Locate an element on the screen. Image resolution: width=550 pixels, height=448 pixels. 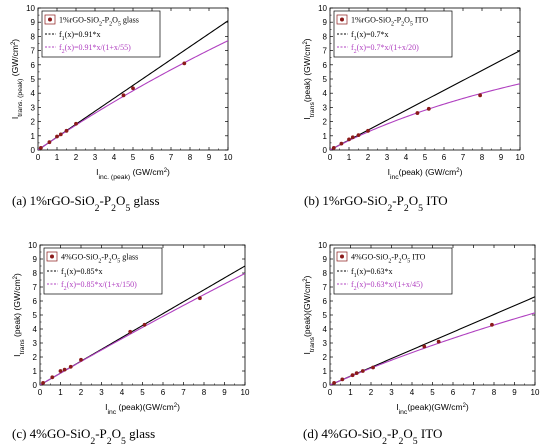
x-tick-label: 2 is located at coordinates (368, 157).